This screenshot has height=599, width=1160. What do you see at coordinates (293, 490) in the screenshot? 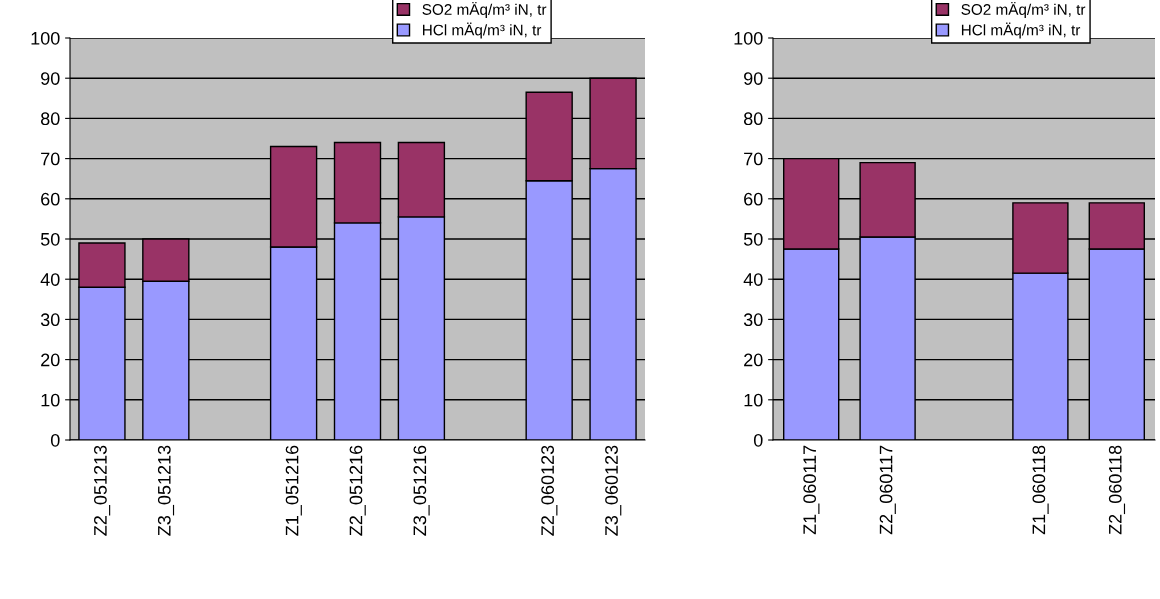
I see `x-tick-label: Z1_051216` at bounding box center [293, 490].